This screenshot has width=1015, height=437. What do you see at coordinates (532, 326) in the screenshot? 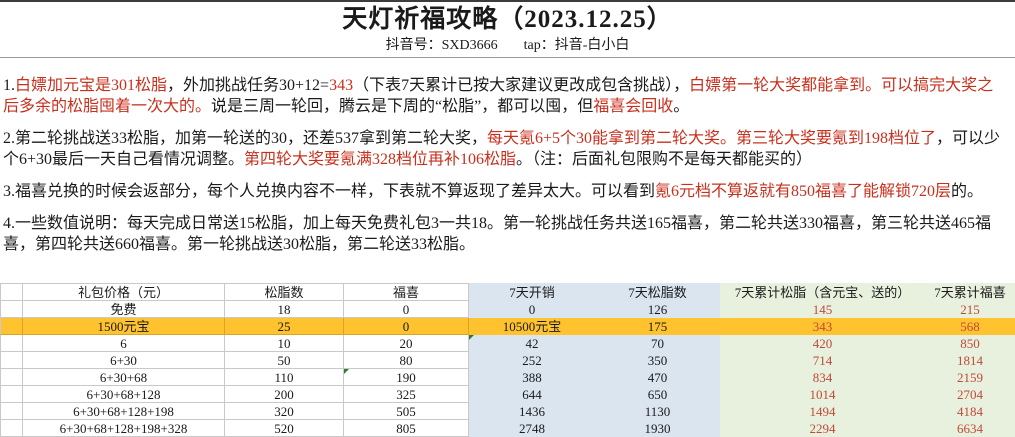
I see `table-cell: 10500元宝` at bounding box center [532, 326].